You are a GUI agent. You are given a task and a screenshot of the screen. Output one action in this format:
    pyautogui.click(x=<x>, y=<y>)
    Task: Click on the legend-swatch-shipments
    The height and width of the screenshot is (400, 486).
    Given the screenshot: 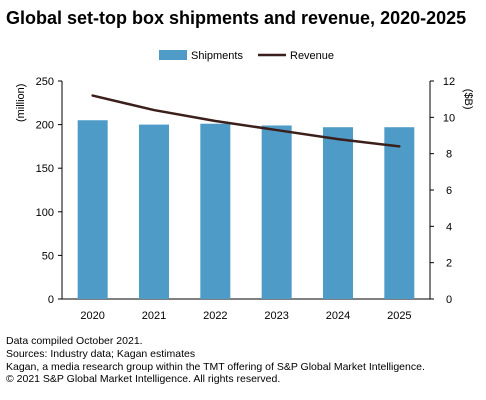 What is the action you would take?
    pyautogui.click(x=173, y=55)
    